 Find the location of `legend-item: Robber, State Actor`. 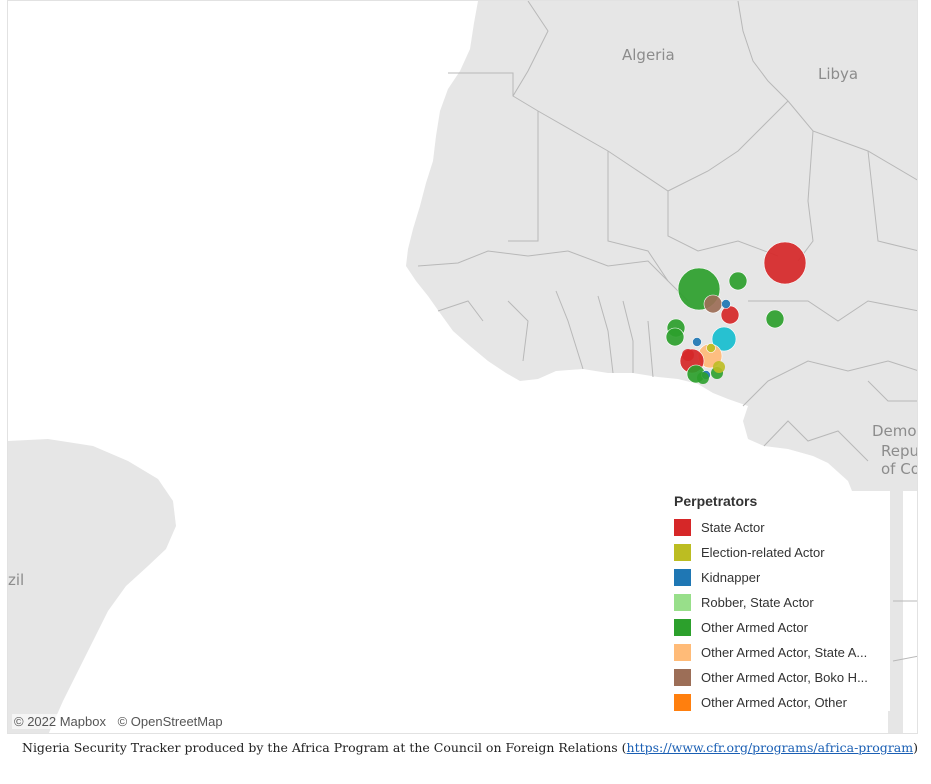

legend-item: Robber, State Actor is located at coordinates (782, 602).